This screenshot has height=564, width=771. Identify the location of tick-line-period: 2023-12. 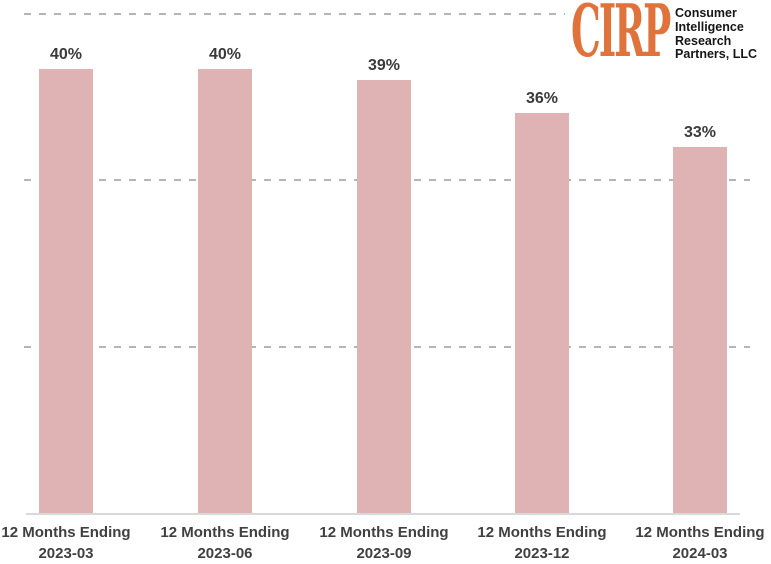
(542, 553).